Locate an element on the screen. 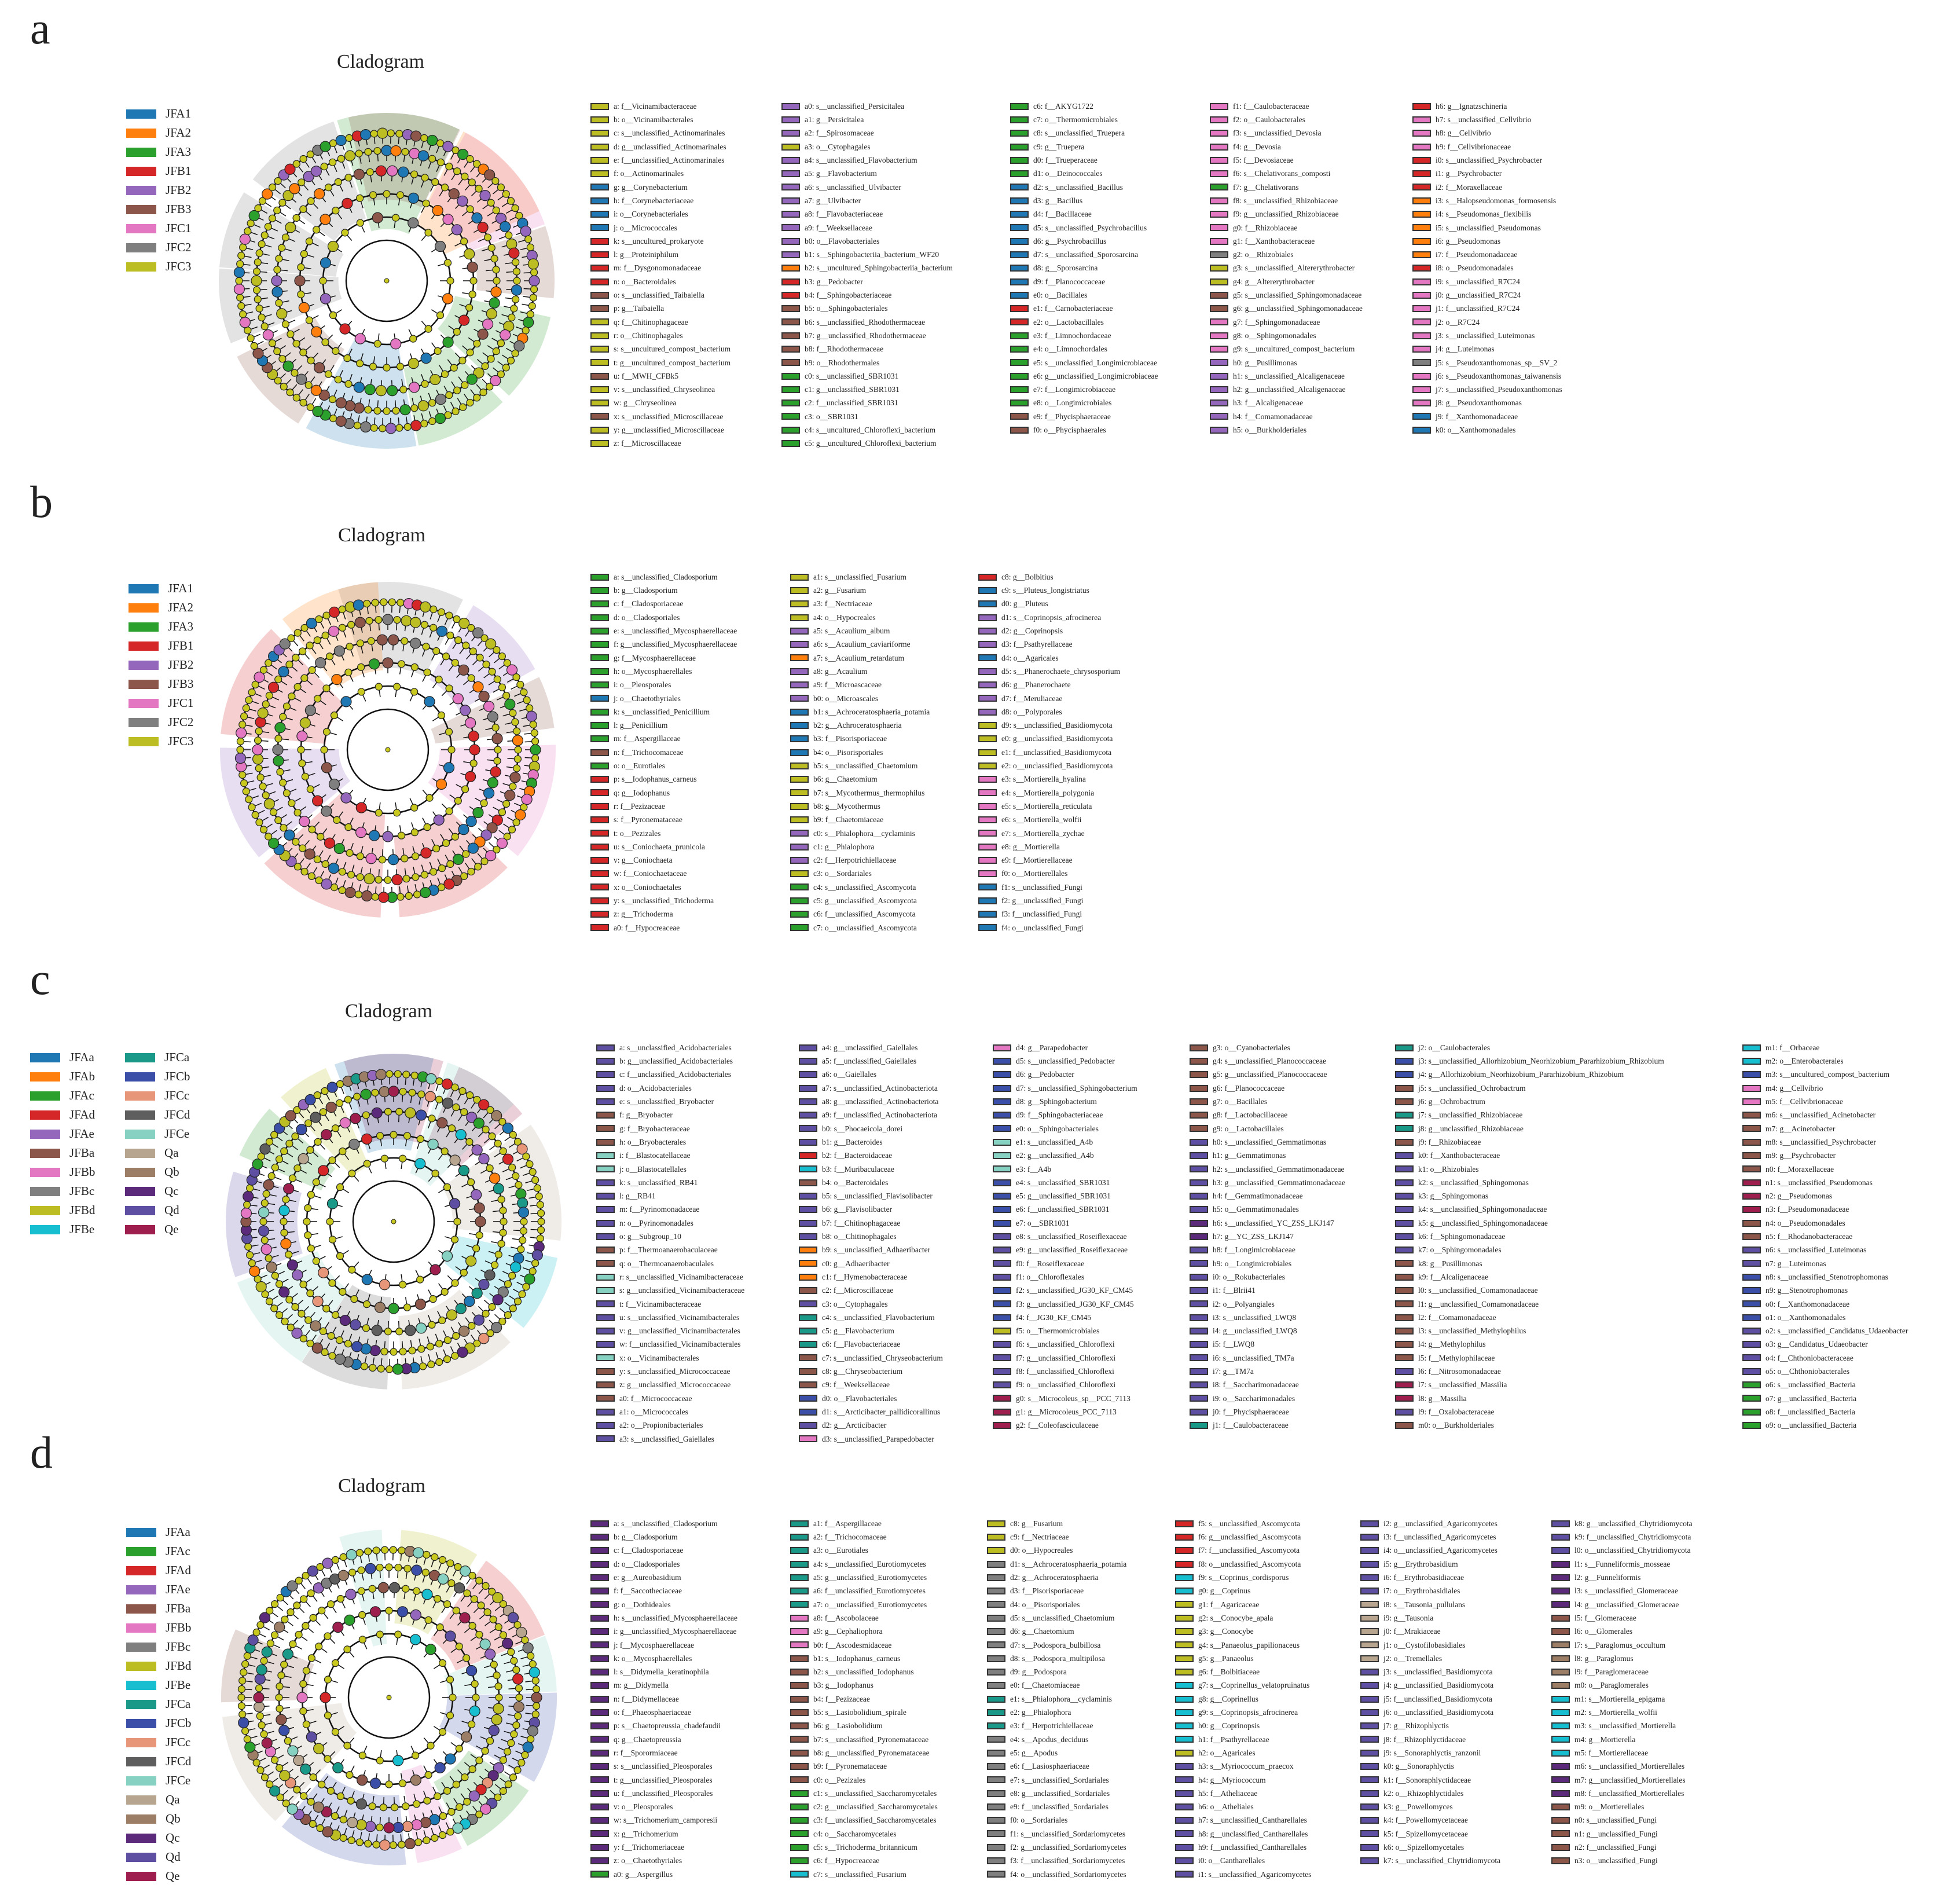  clade-label: a7: s__Acaulium_retardatum is located at coordinates (859, 657).